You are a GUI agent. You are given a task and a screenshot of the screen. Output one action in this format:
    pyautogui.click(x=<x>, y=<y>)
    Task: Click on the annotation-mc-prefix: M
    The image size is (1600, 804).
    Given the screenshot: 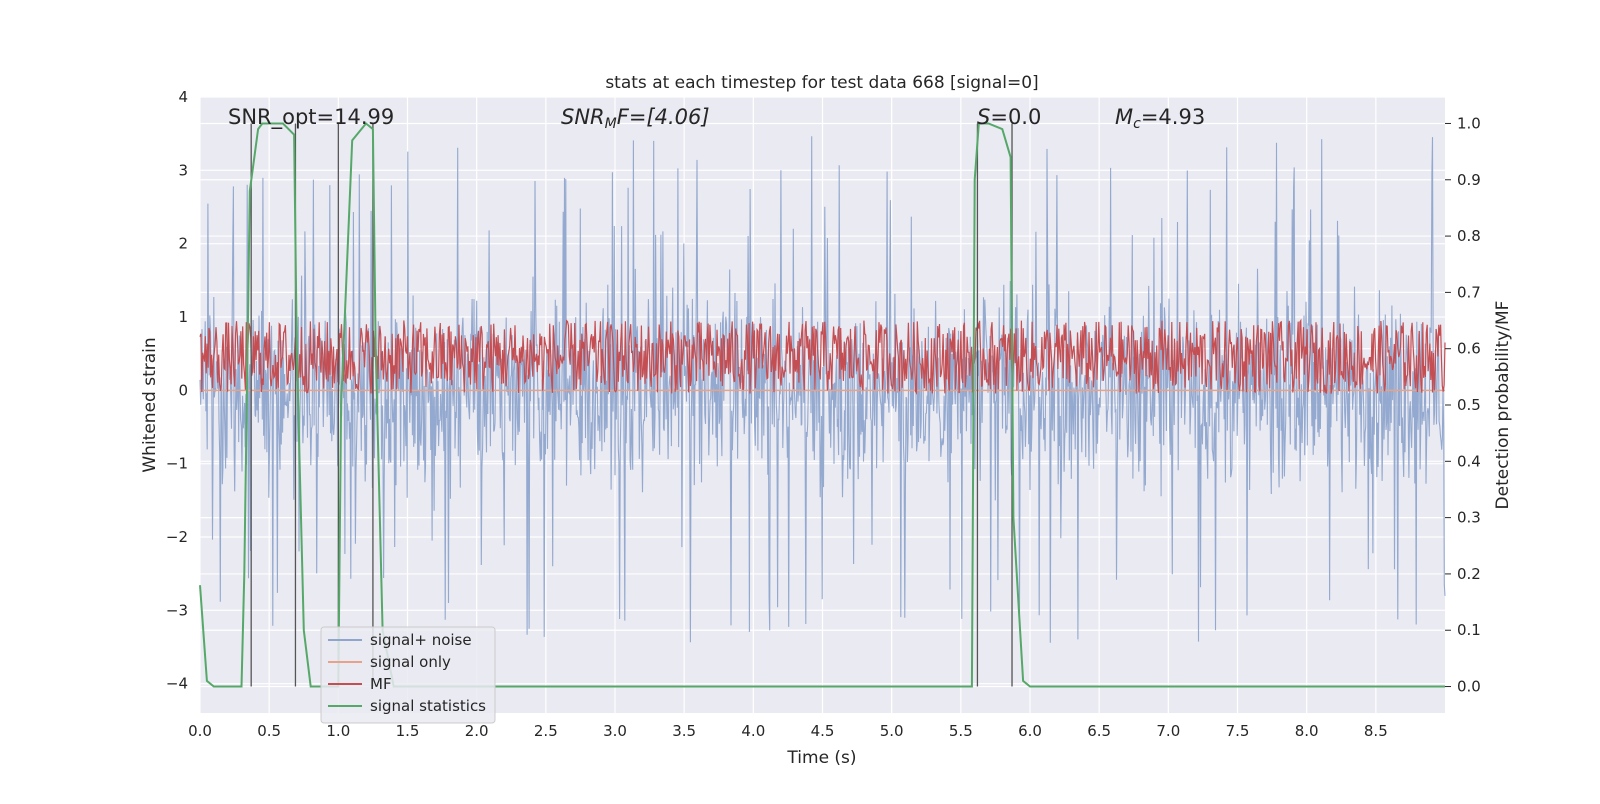 What is the action you would take?
    pyautogui.click(x=1124, y=117)
    